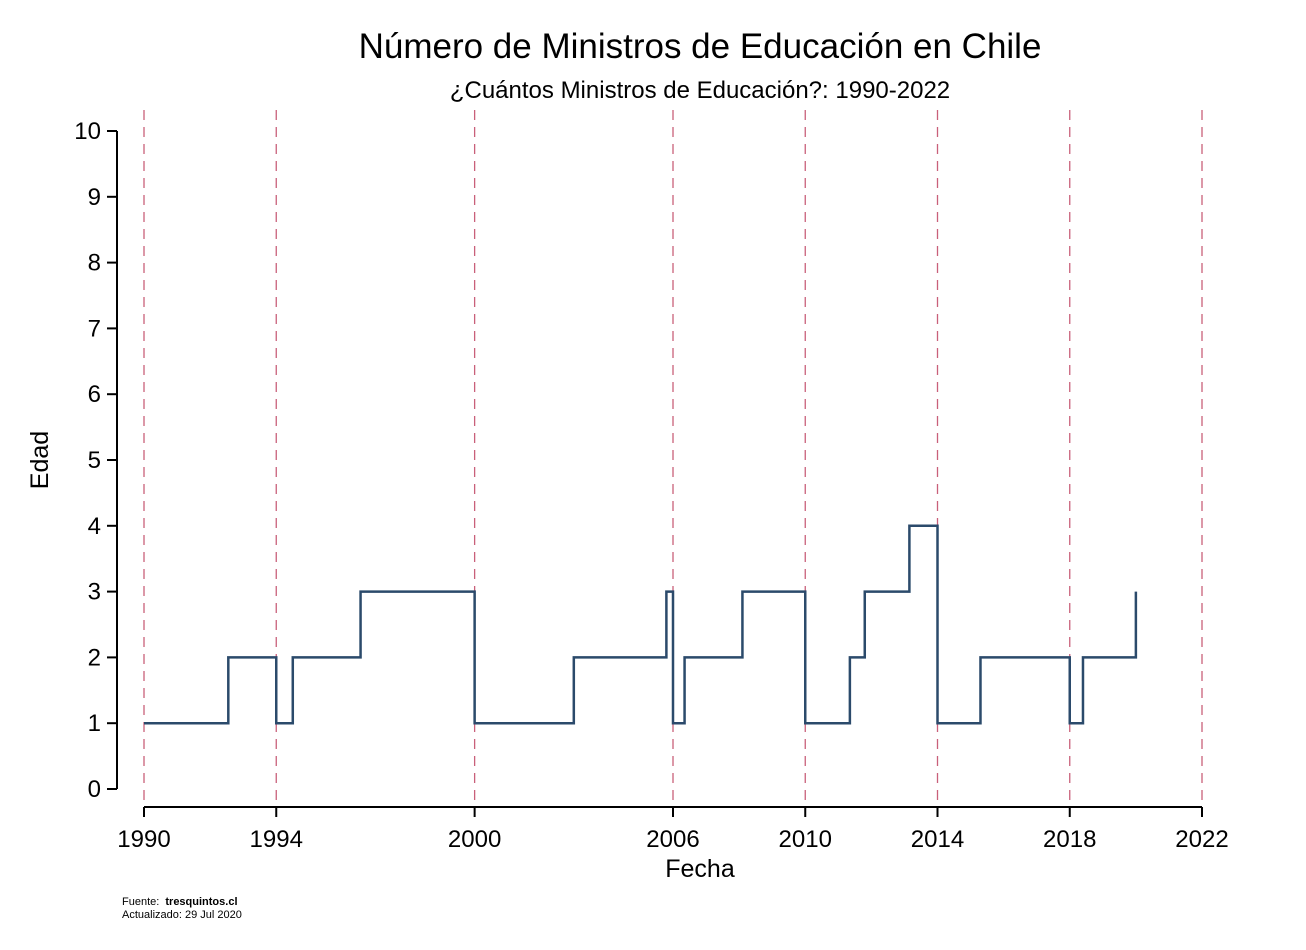 Image resolution: width=1306 pixels, height=950 pixels. I want to click on source-value: tresquintos.cl, so click(201, 902).